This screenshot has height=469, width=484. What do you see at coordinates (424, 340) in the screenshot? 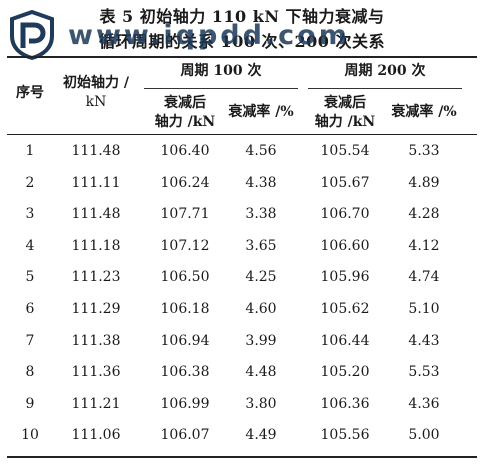
I see `cell-rate-200: 4.43` at bounding box center [424, 340].